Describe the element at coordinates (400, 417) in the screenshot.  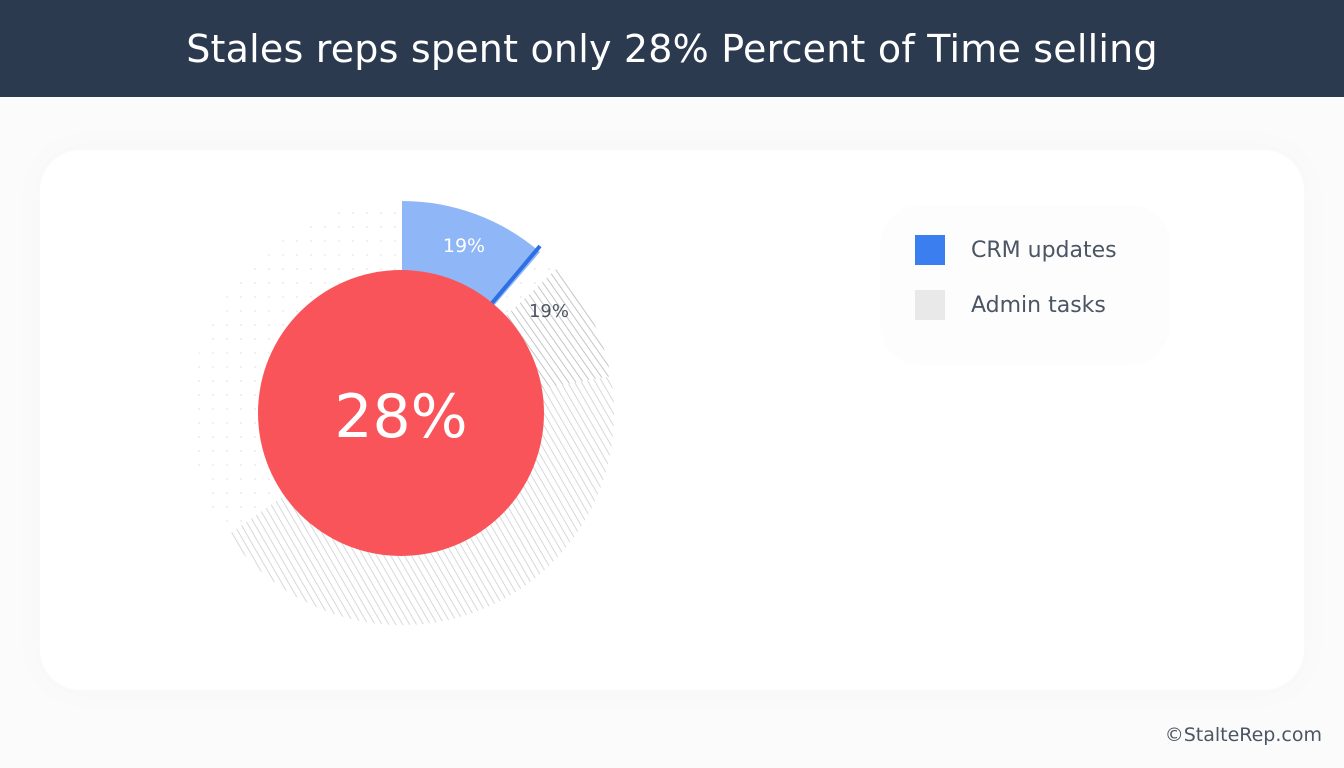
I see `center-label: 28%` at that location.